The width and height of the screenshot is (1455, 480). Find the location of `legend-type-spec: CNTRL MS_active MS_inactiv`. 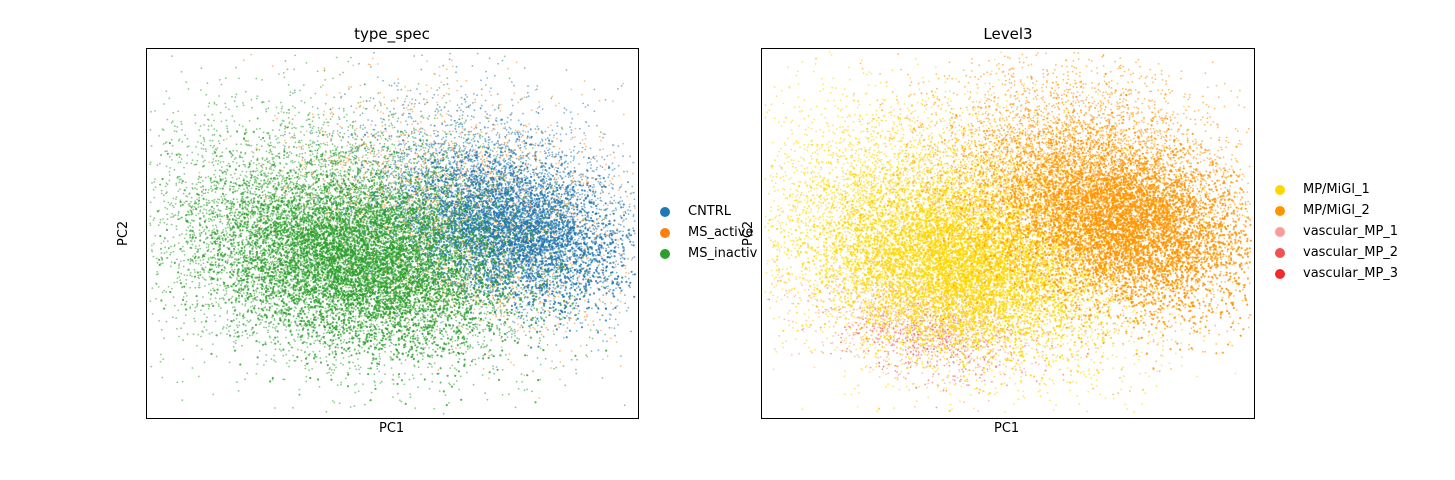

legend-type-spec: CNTRL MS_active MS_inactiv is located at coordinates (710, 232).